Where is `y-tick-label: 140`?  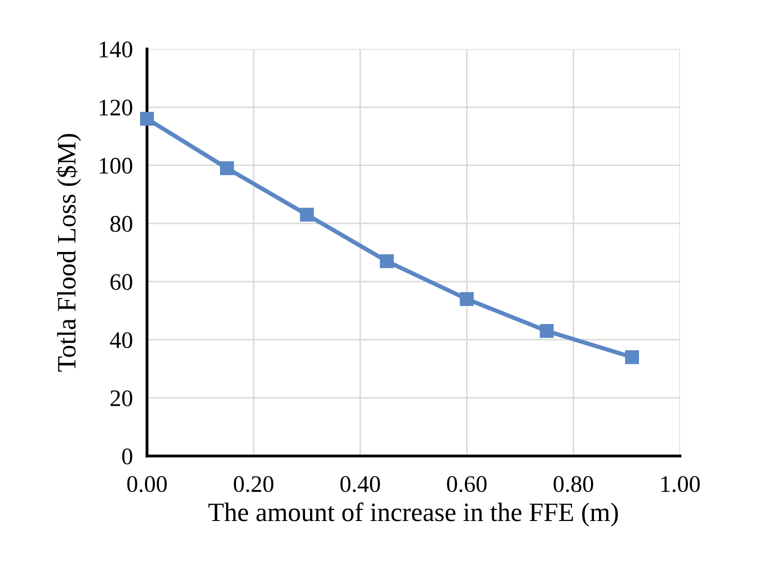
y-tick-label: 140 is located at coordinates (116, 49).